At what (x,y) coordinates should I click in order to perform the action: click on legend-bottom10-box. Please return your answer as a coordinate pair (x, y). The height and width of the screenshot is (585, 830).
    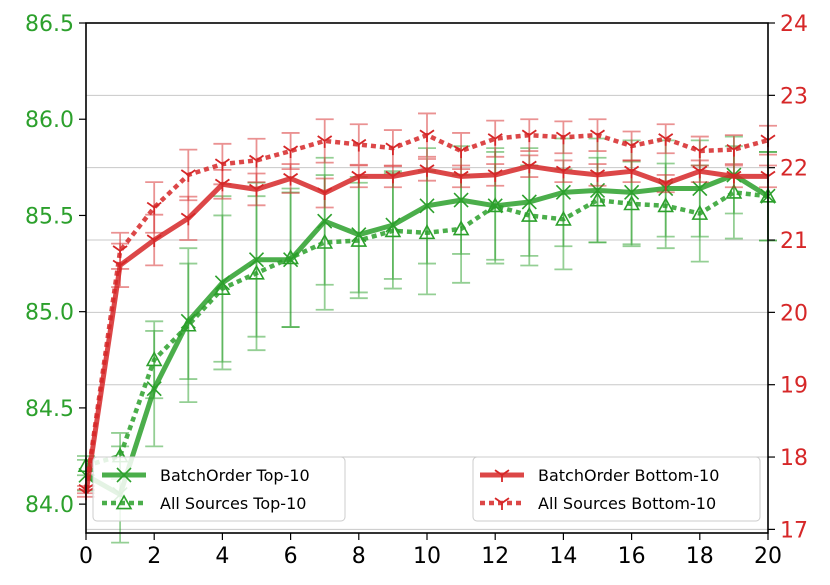
    Looking at the image, I should click on (616, 489).